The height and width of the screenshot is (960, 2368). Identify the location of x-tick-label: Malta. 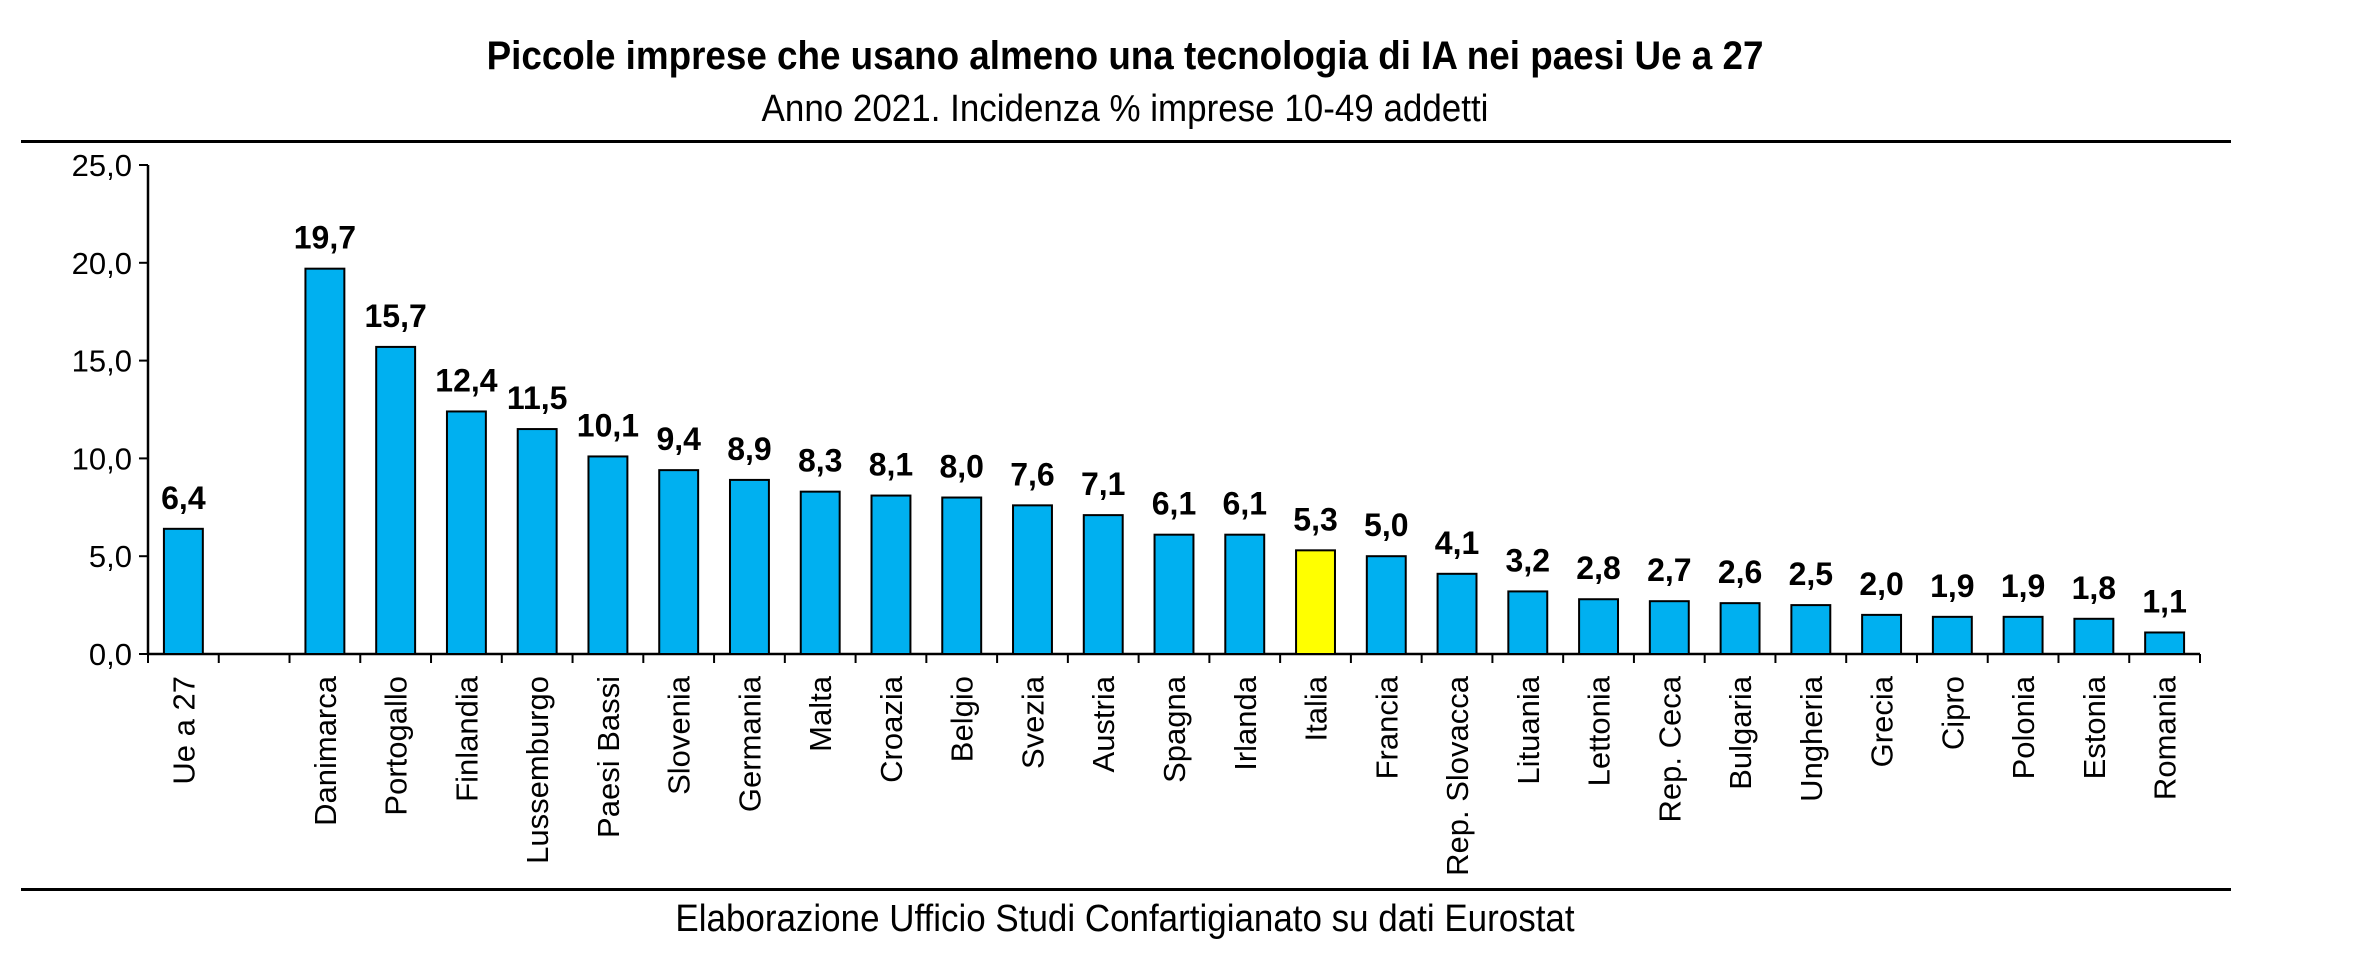
(820, 713).